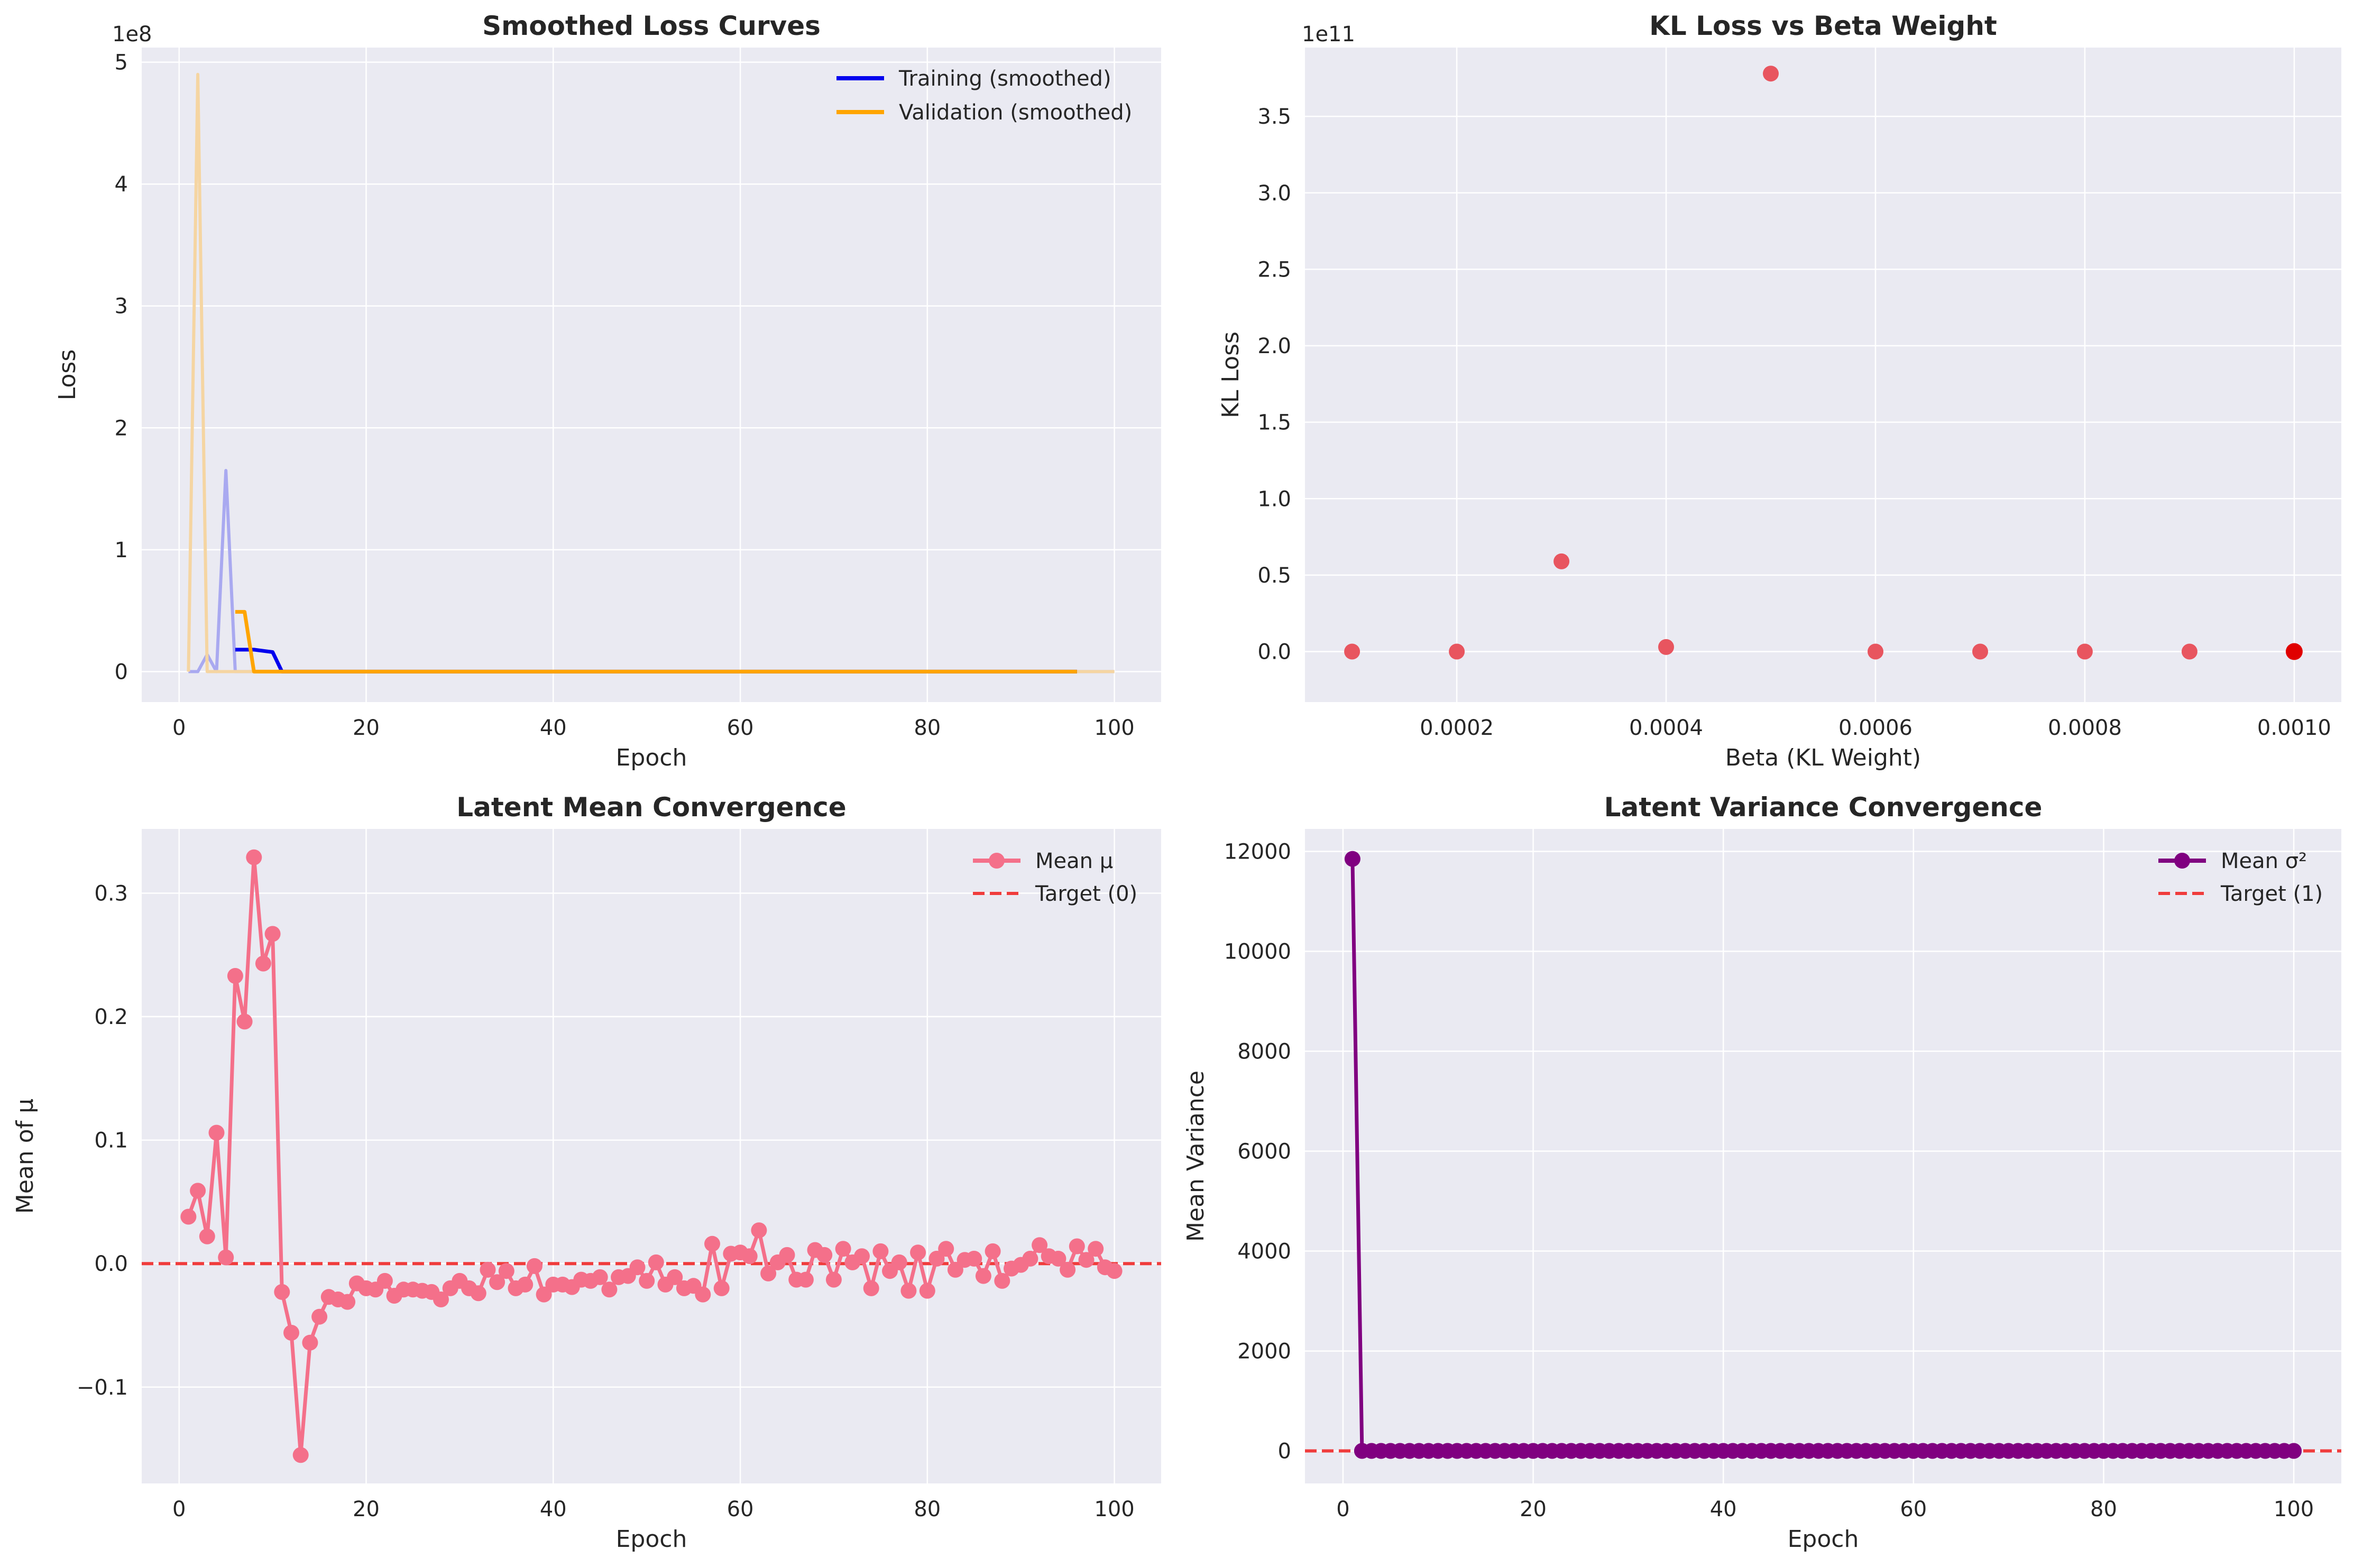 Image resolution: width=2363 pixels, height=1568 pixels. What do you see at coordinates (122, 184) in the screenshot?
I see `loss-ytick-label: 4` at bounding box center [122, 184].